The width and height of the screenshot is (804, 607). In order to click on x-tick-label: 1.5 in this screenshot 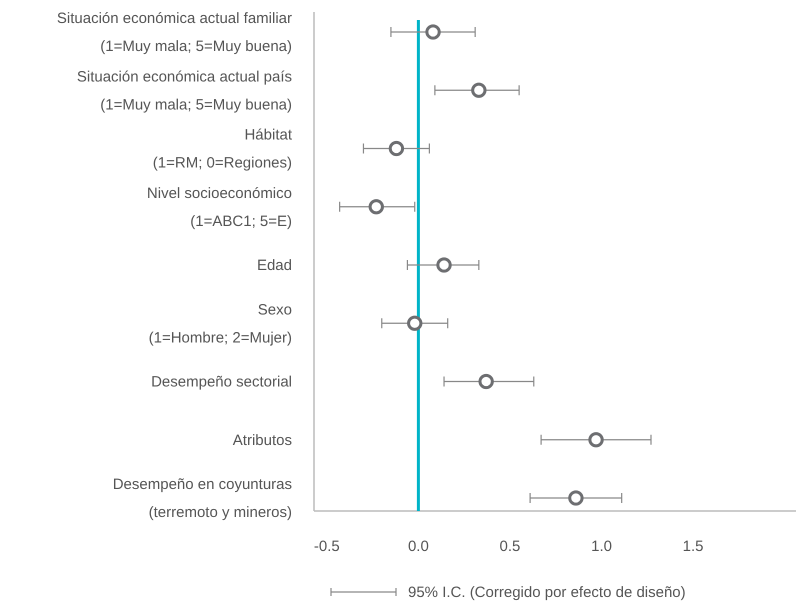, I will do `click(693, 546)`.